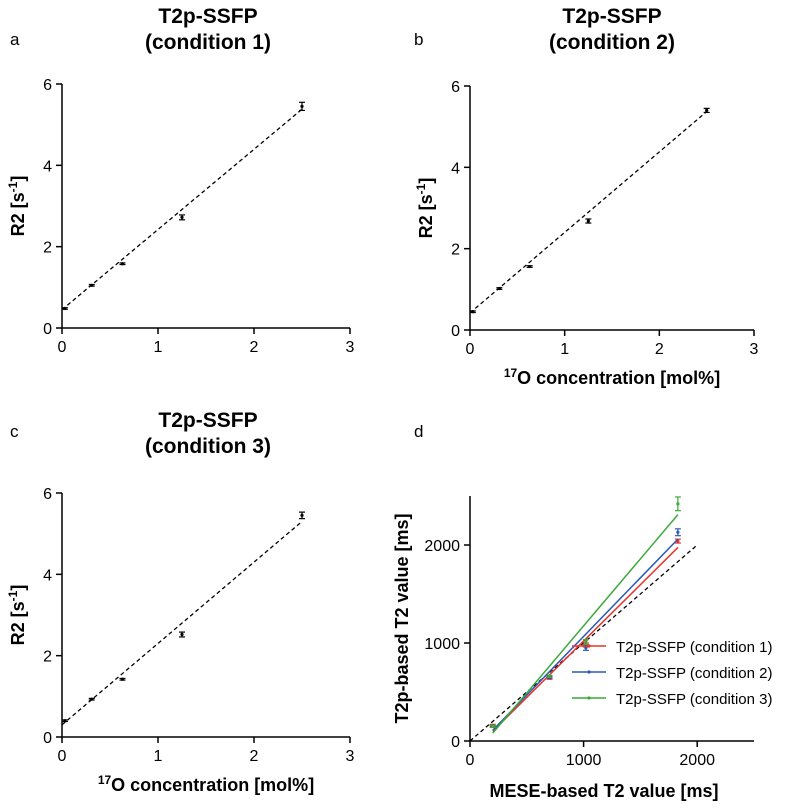 The image size is (792, 808). Describe the element at coordinates (14, 431) in the screenshot. I see `panel-letter-c: c` at that location.